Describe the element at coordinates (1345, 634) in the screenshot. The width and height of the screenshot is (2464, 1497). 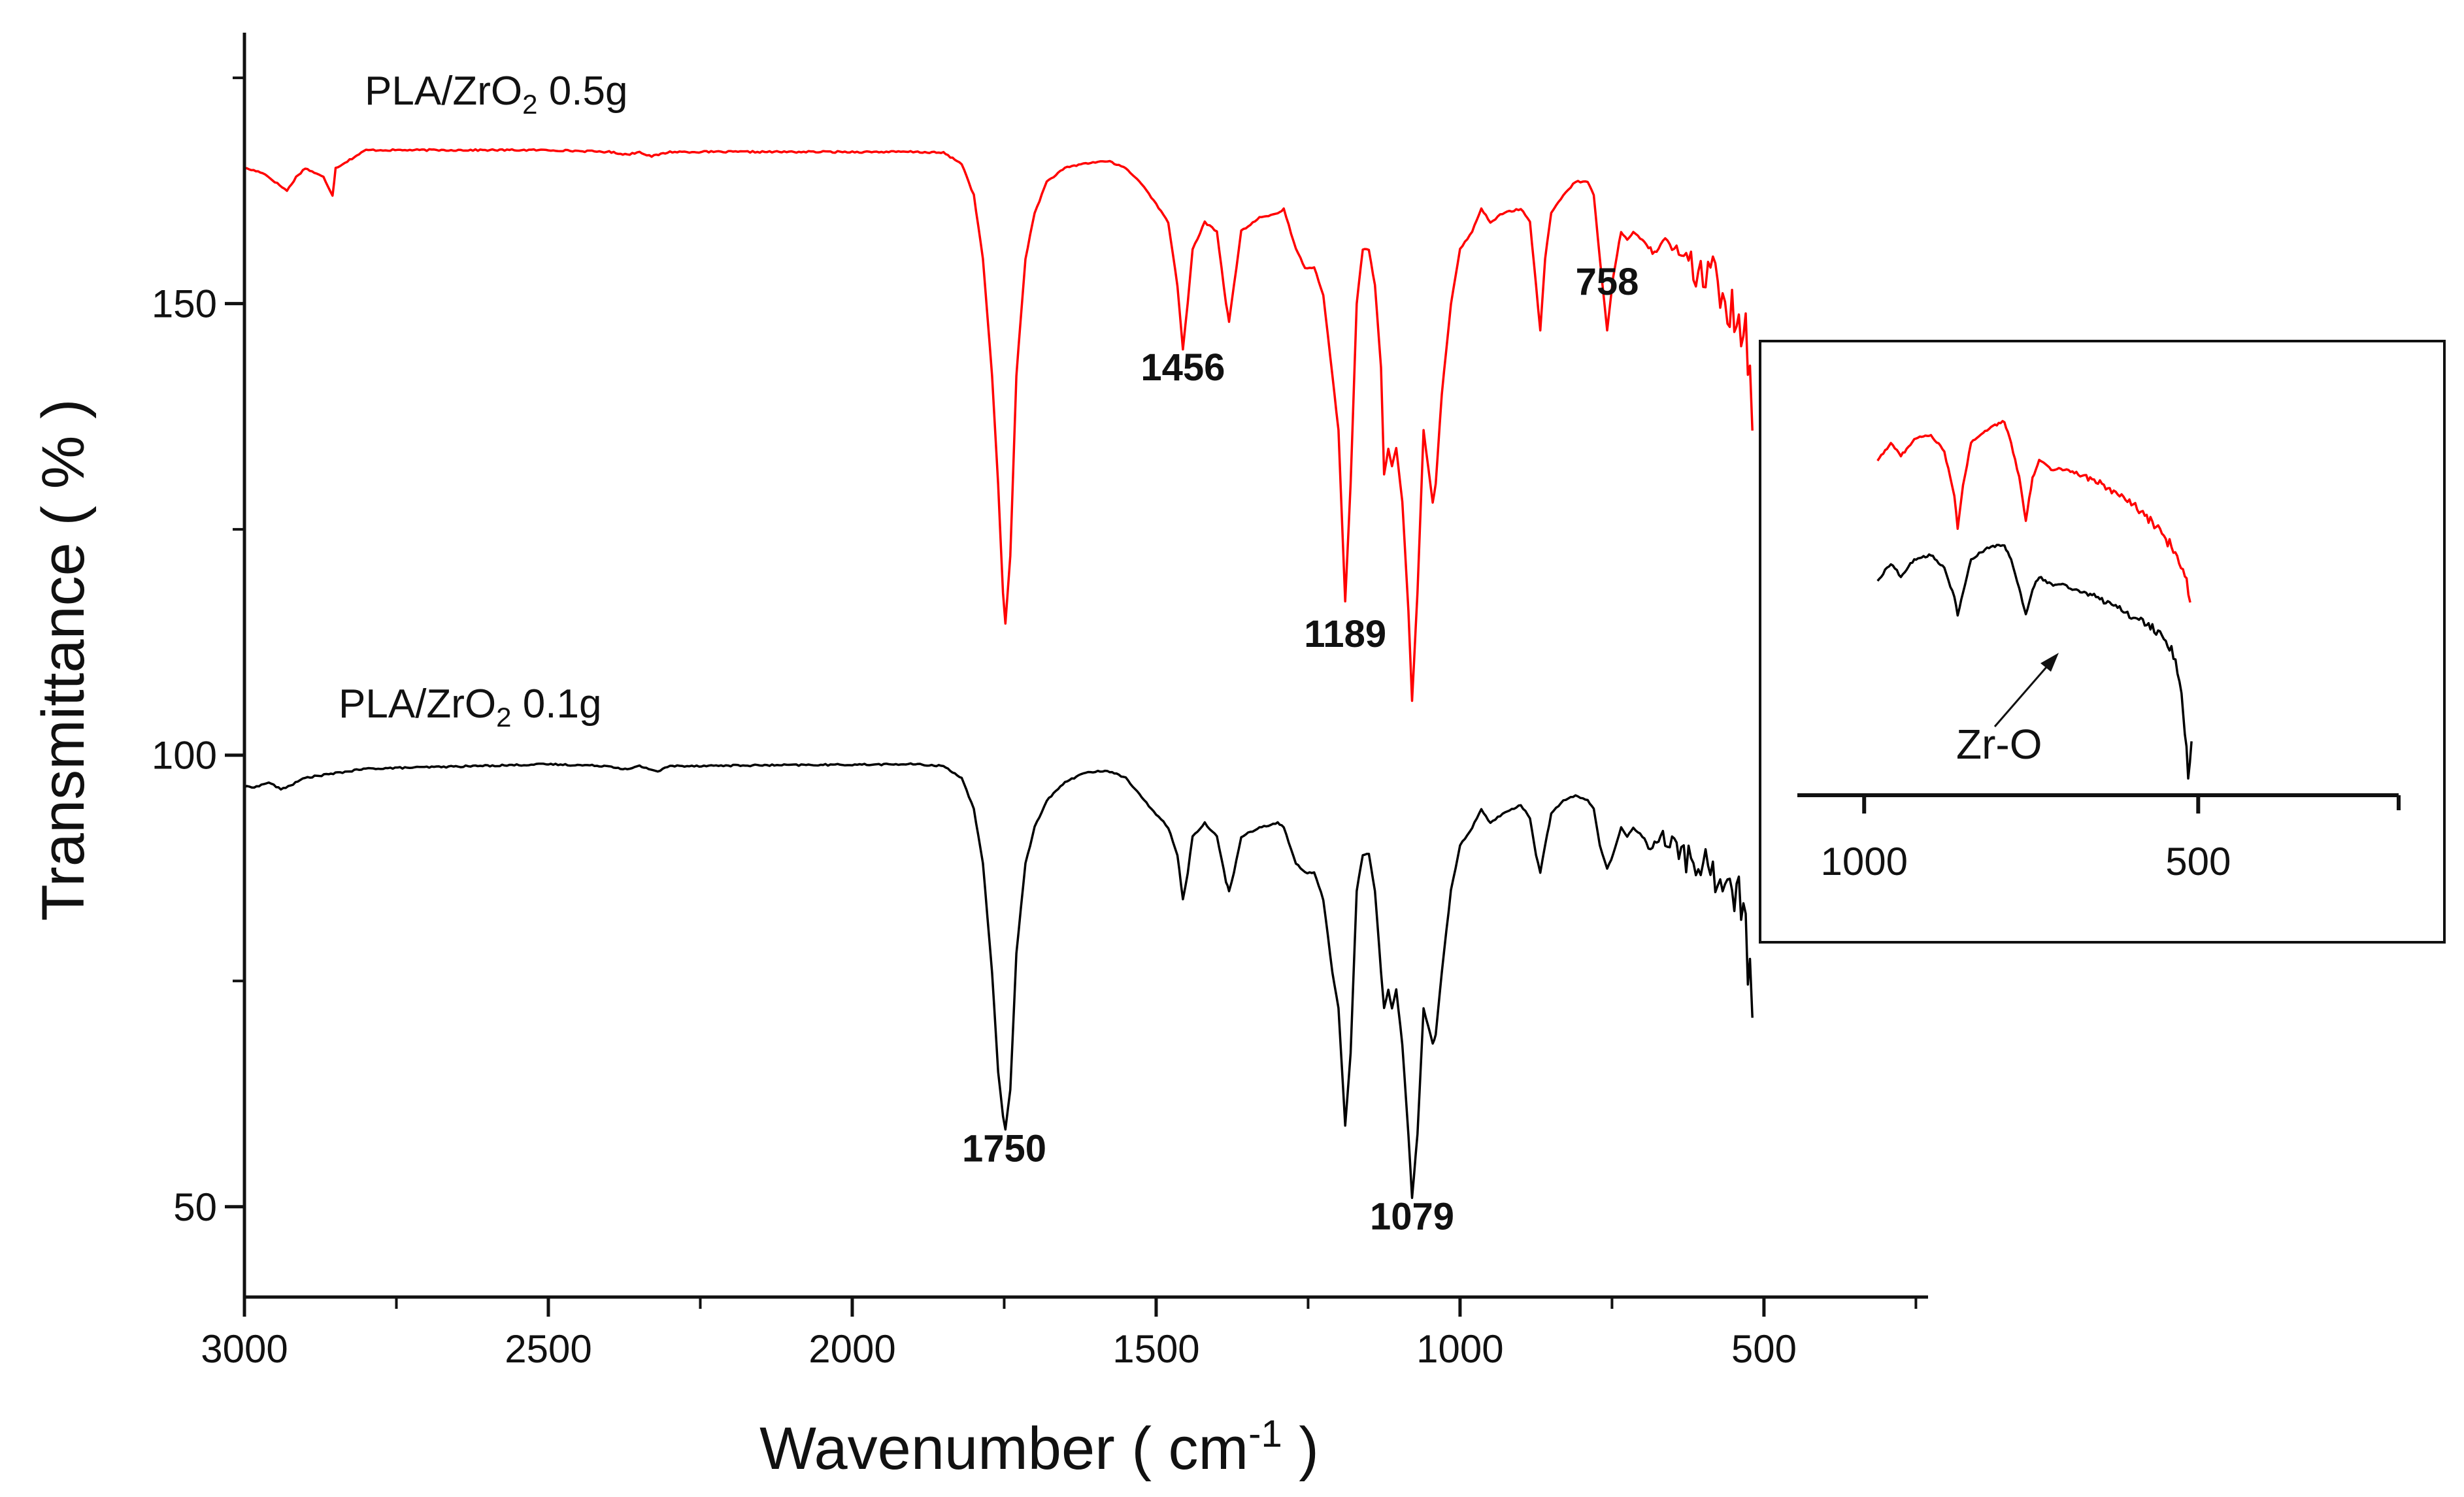
I see `peak-label-1189: 1189` at that location.